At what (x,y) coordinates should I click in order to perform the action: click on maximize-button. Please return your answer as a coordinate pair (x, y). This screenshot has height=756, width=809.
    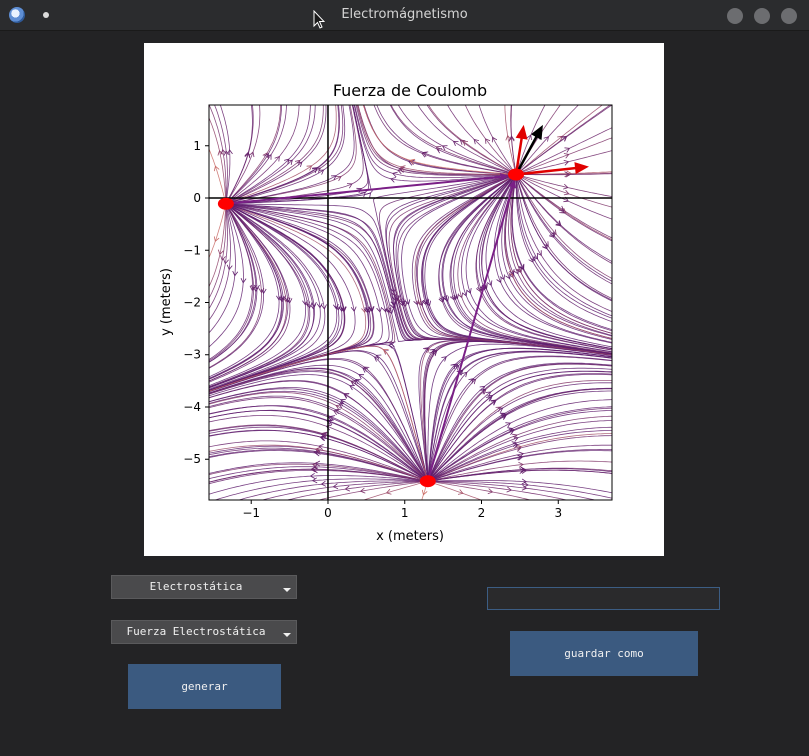
    Looking at the image, I should click on (762, 16).